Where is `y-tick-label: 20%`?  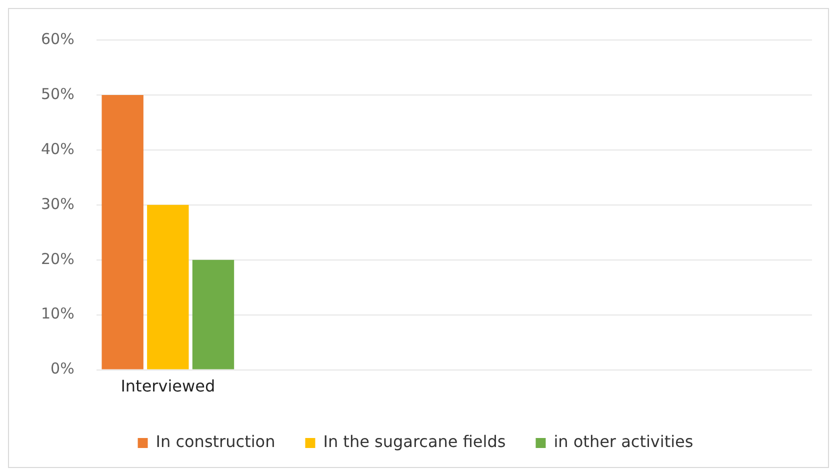 y-tick-label: 20% is located at coordinates (57, 259).